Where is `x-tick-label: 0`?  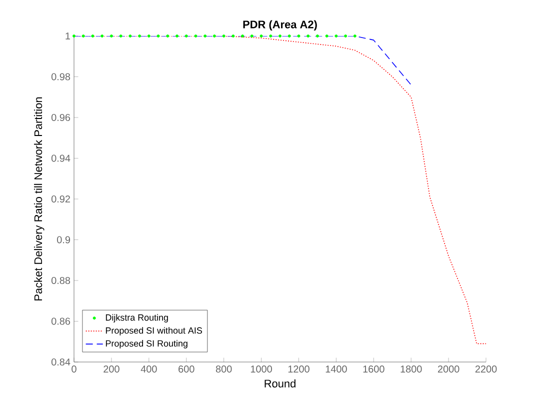 x-tick-label: 0 is located at coordinates (74, 369).